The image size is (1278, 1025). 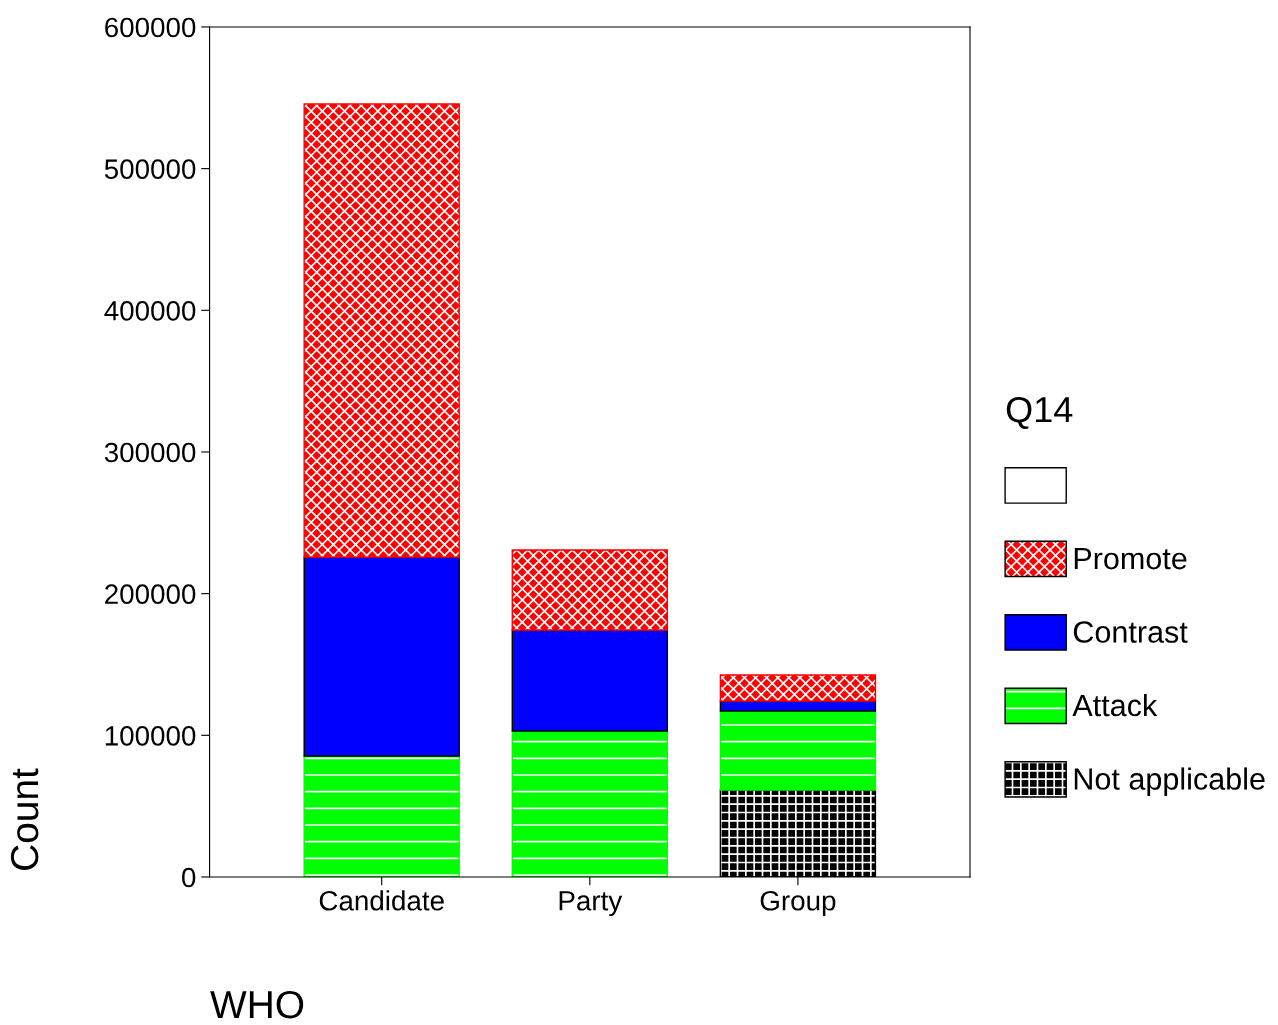 I want to click on legend-label: Not applicable, so click(x=1169, y=781).